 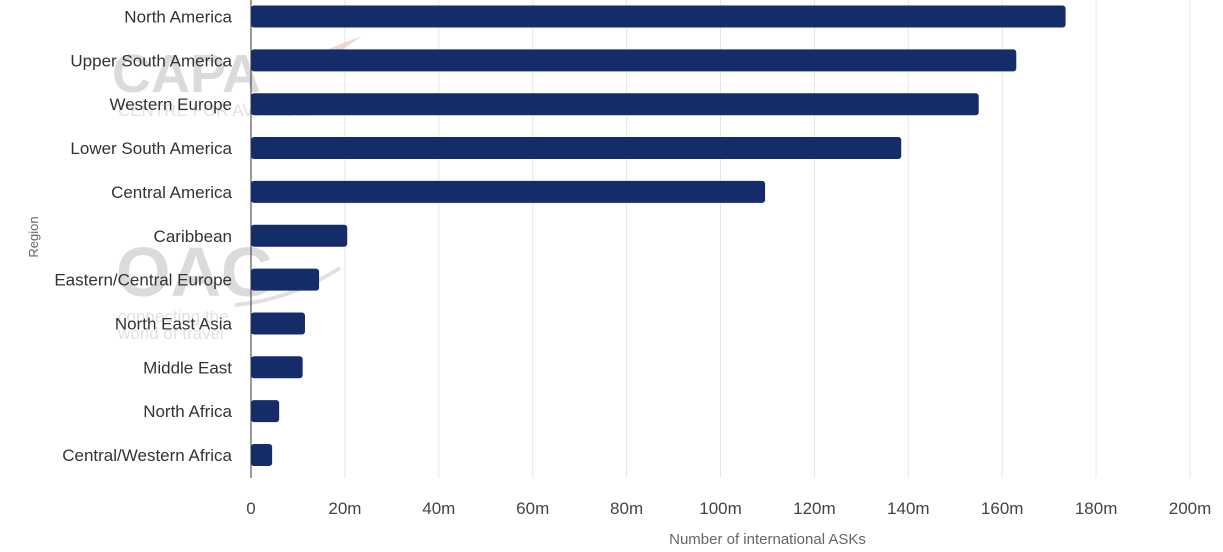 I want to click on oag-watermark: OAG connecting the world of travel, so click(x=229, y=288).